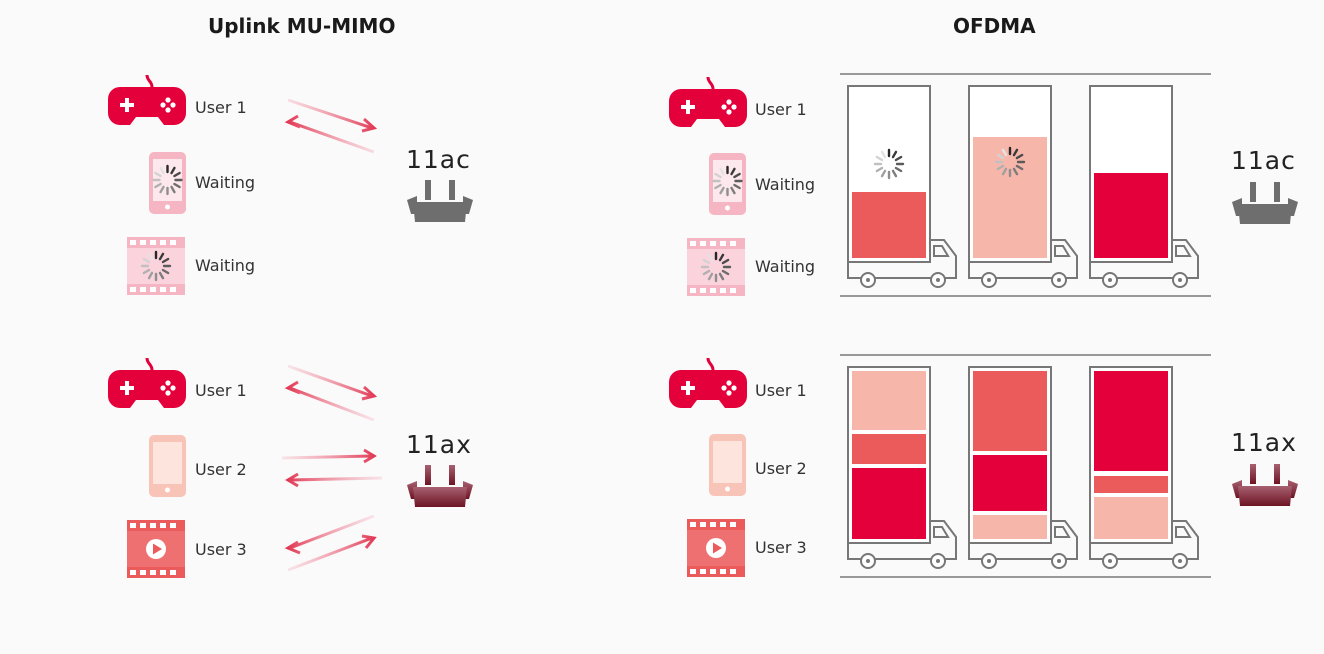 The image size is (1324, 654). Describe the element at coordinates (785, 184) in the screenshot. I see `ofdma-ac-waiting-label-1: Waiting` at that location.